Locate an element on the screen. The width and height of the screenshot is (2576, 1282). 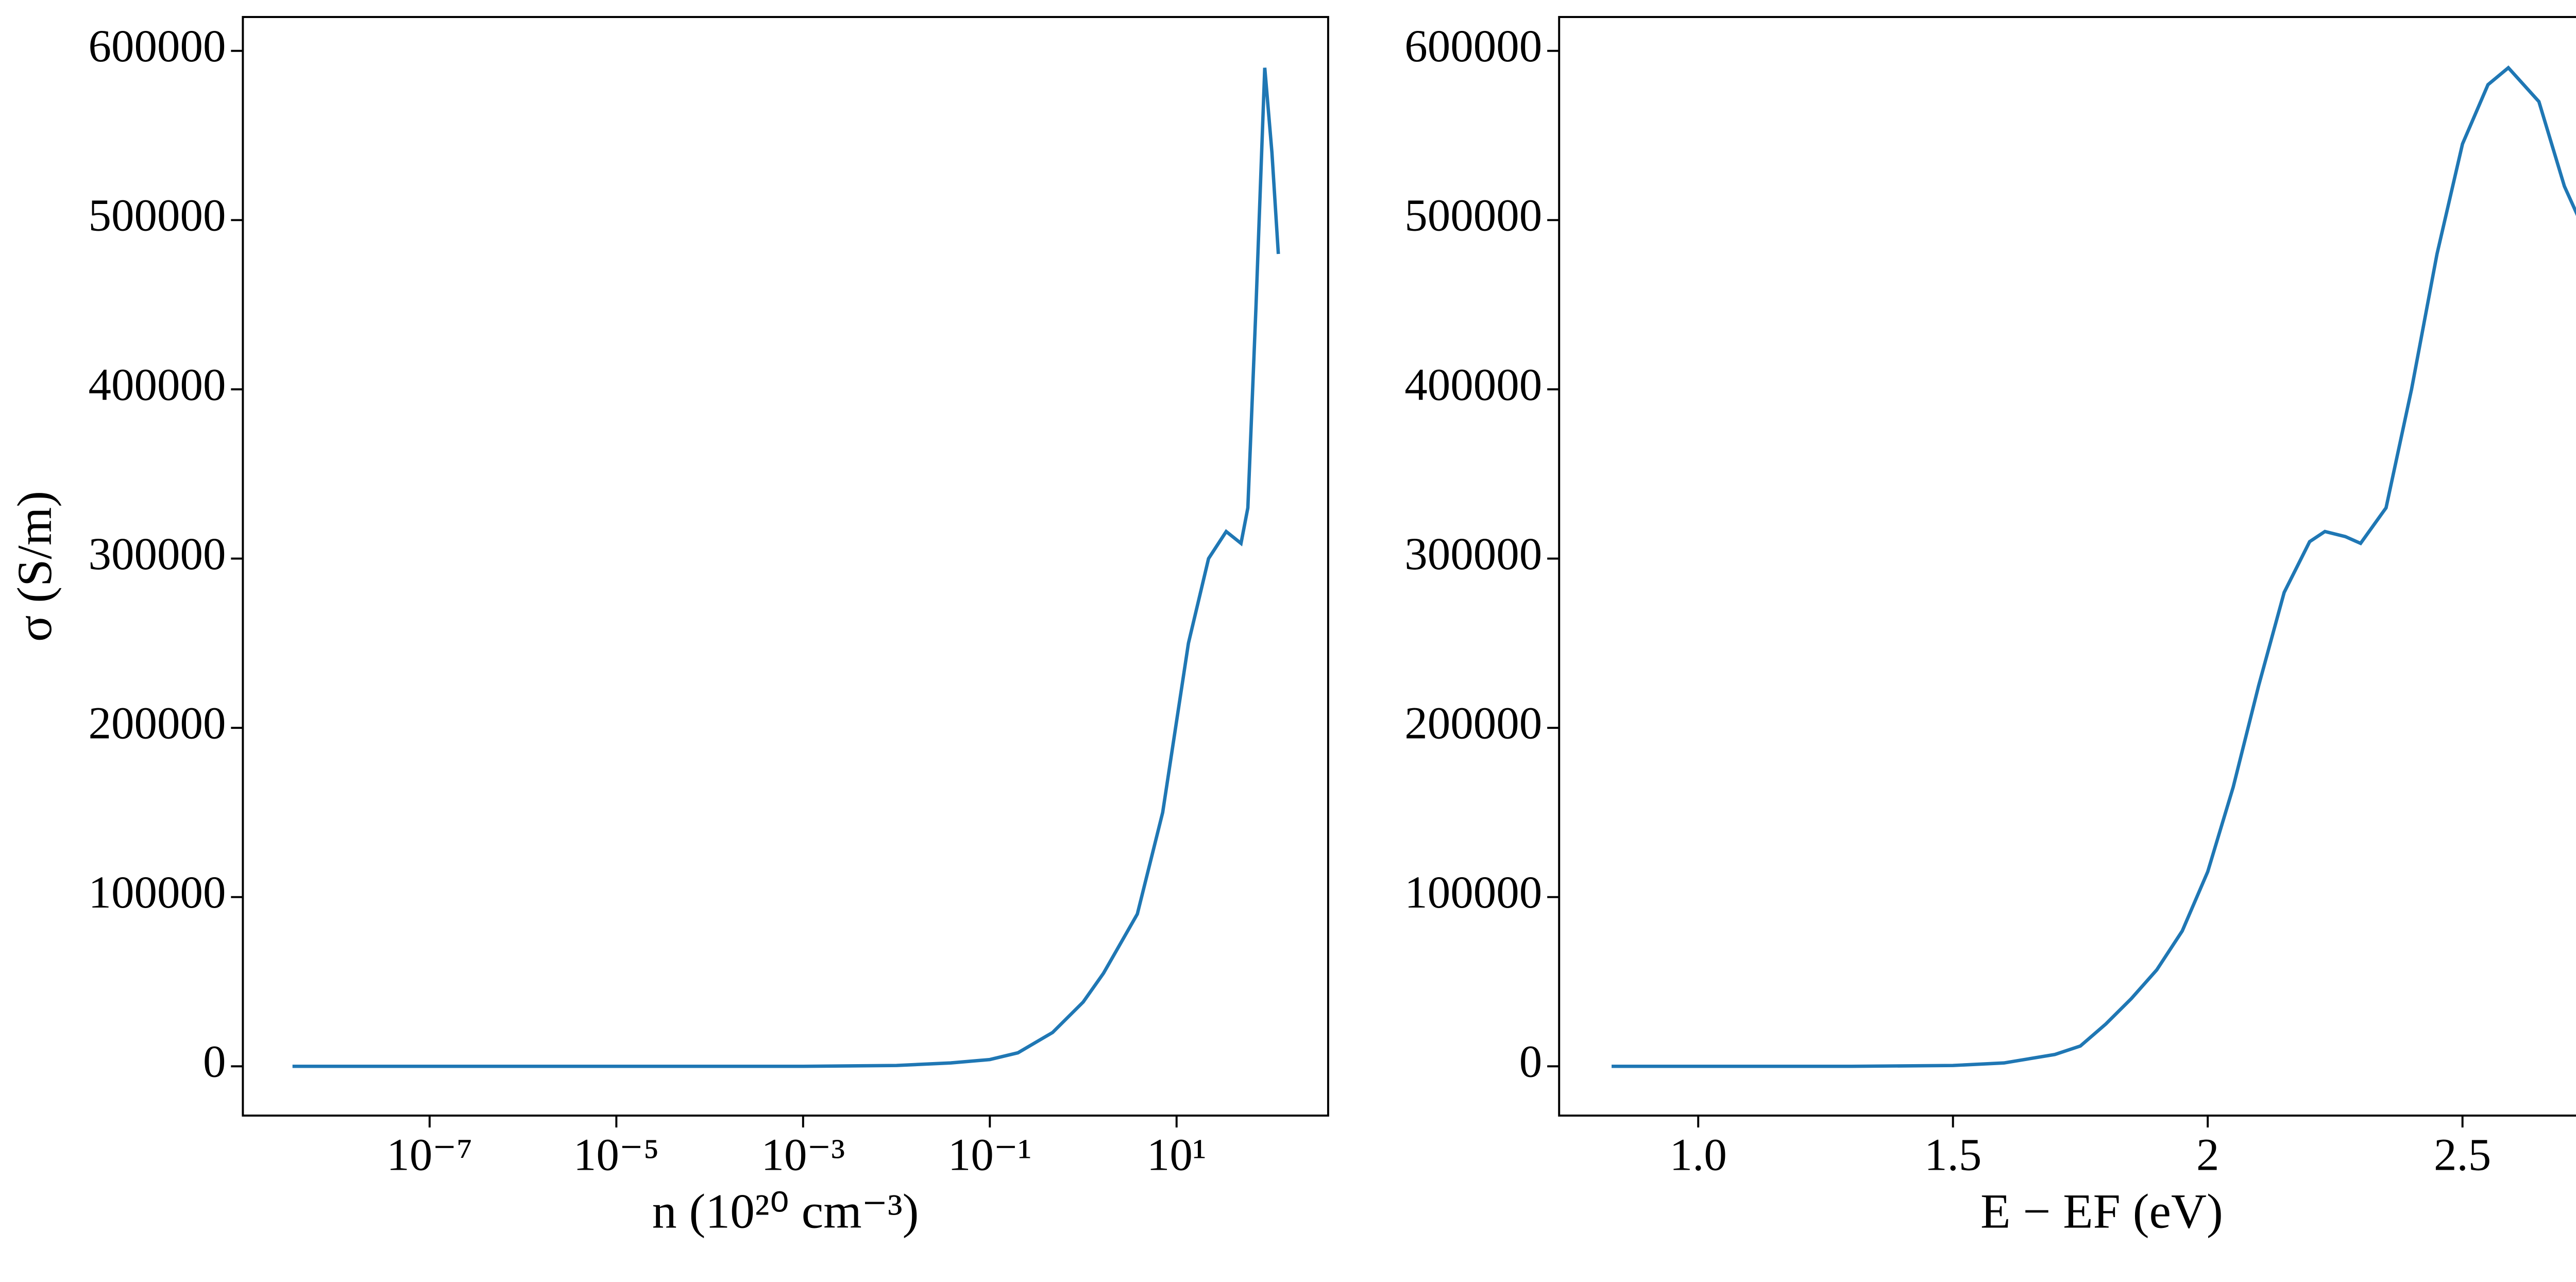
x-tick-label: 1.5 is located at coordinates (1953, 1155).